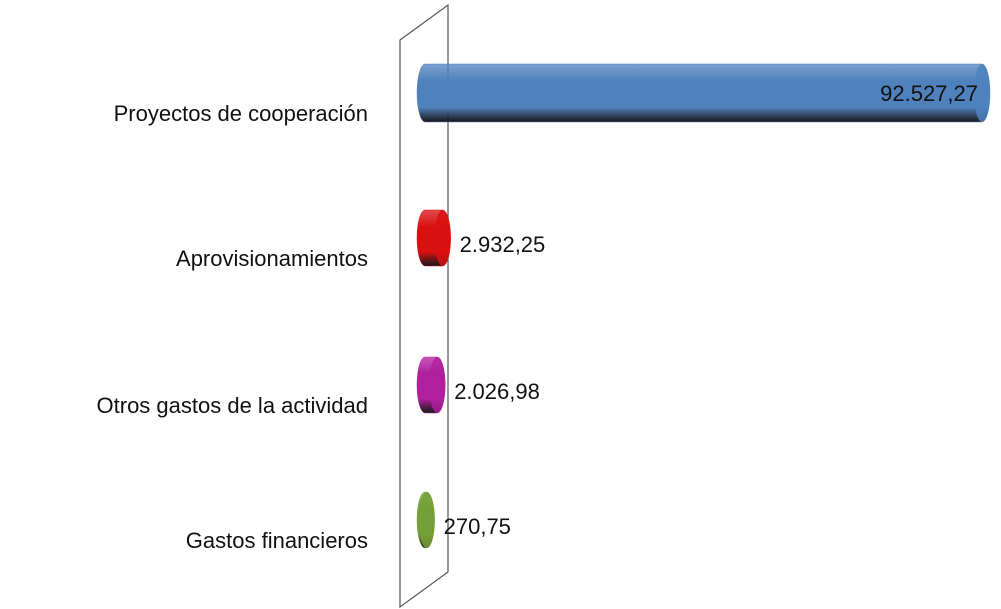 The height and width of the screenshot is (609, 1001). Describe the element at coordinates (497, 391) in the screenshot. I see `value-label: 2.026,98` at that location.